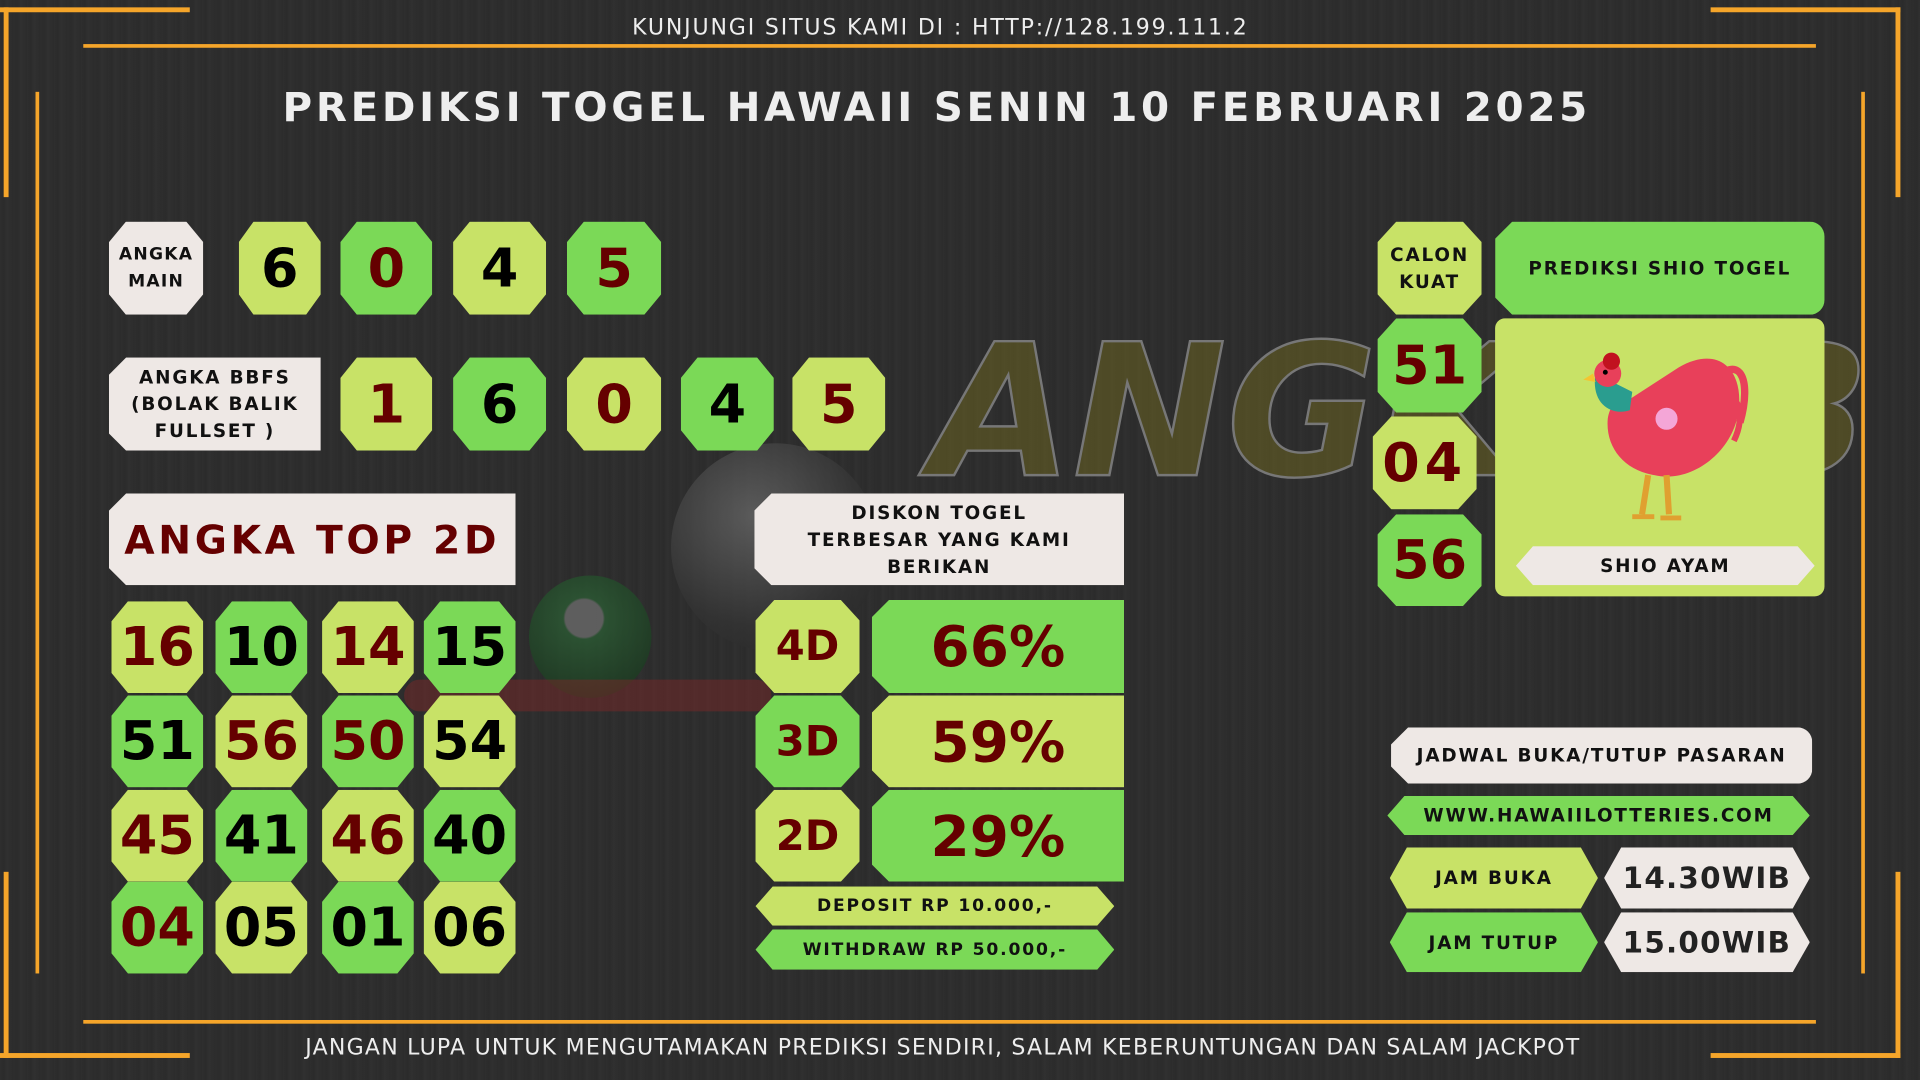  What do you see at coordinates (998, 646) in the screenshot?
I see `diskon-value: 66%` at bounding box center [998, 646].